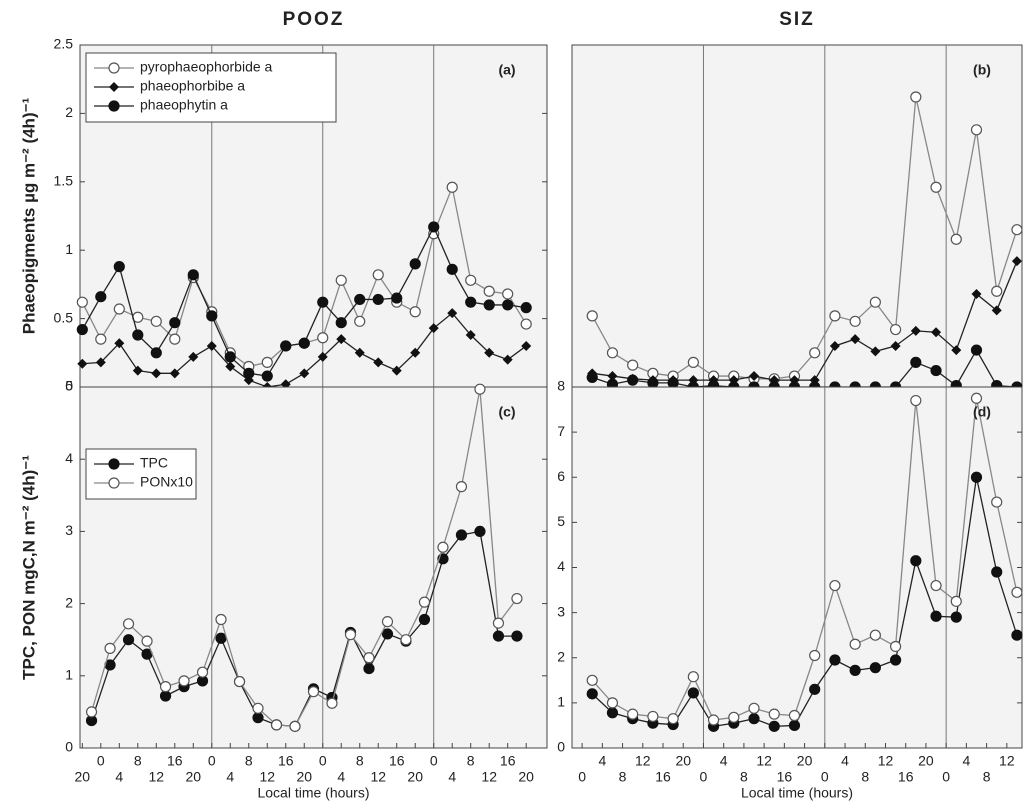 This screenshot has width=1035, height=805. Describe the element at coordinates (561, 521) in the screenshot. I see `y-tick-label: 5` at that location.